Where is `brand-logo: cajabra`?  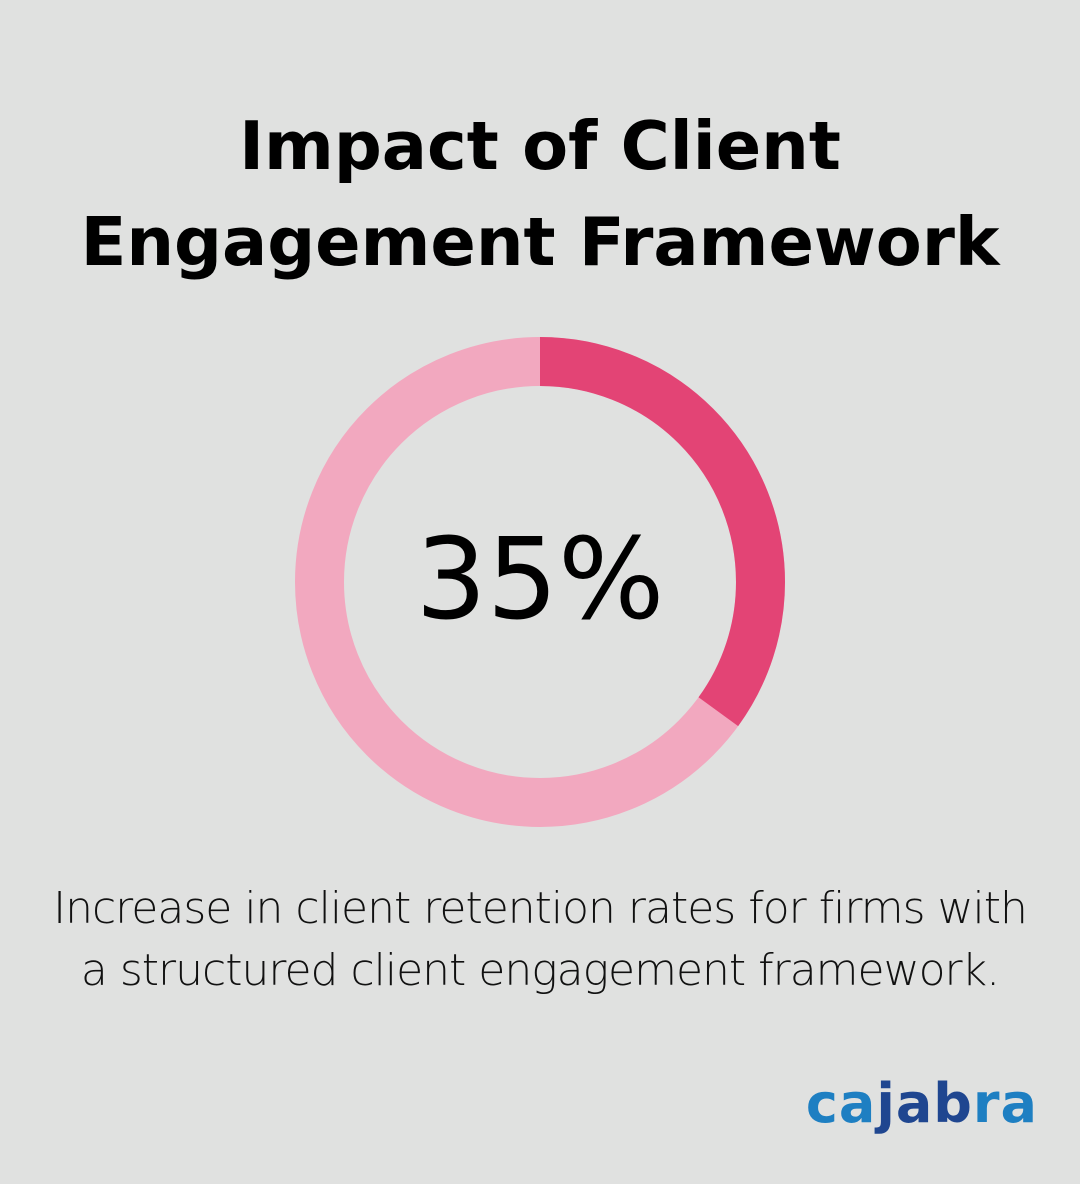
brand-logo: cajabra is located at coordinates (922, 1103).